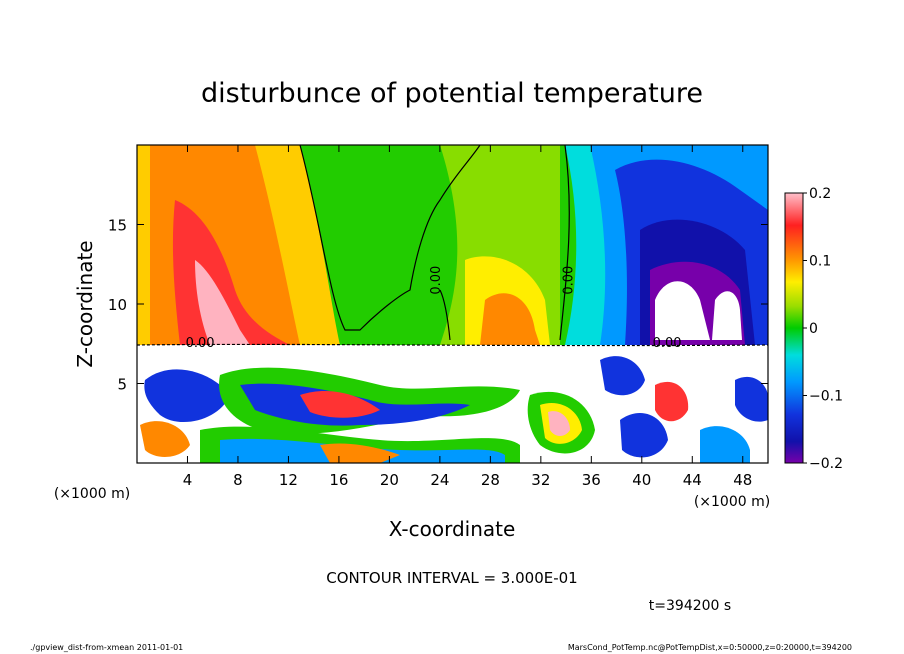 This screenshot has height=654, width=904. What do you see at coordinates (117, 226) in the screenshot?
I see `y-tick-label: 15` at bounding box center [117, 226].